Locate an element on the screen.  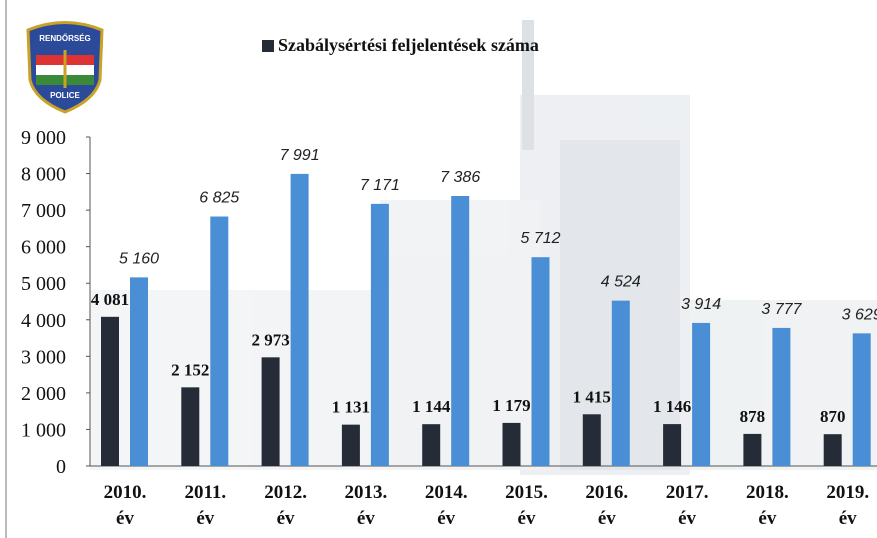
value-label: 7 171 is located at coordinates (380, 185).